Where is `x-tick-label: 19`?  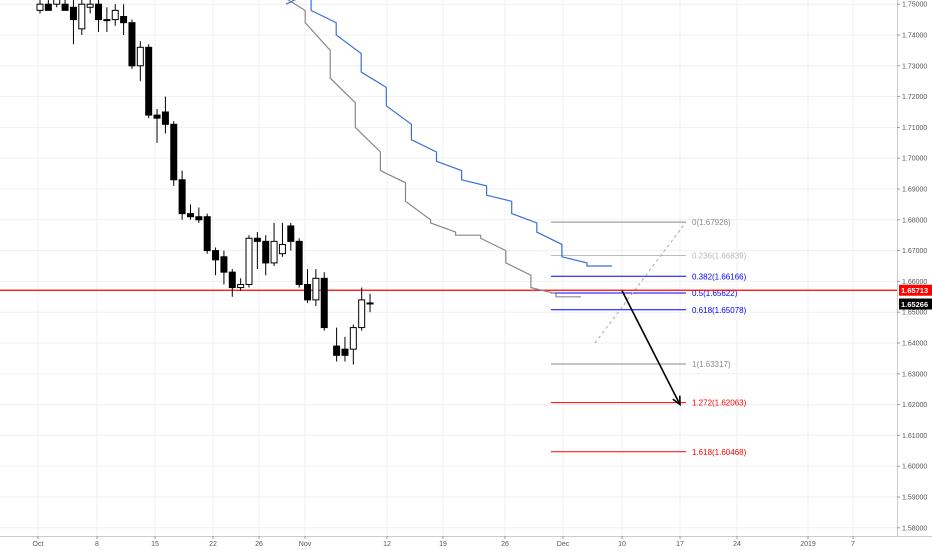
x-tick-label: 19 is located at coordinates (443, 544).